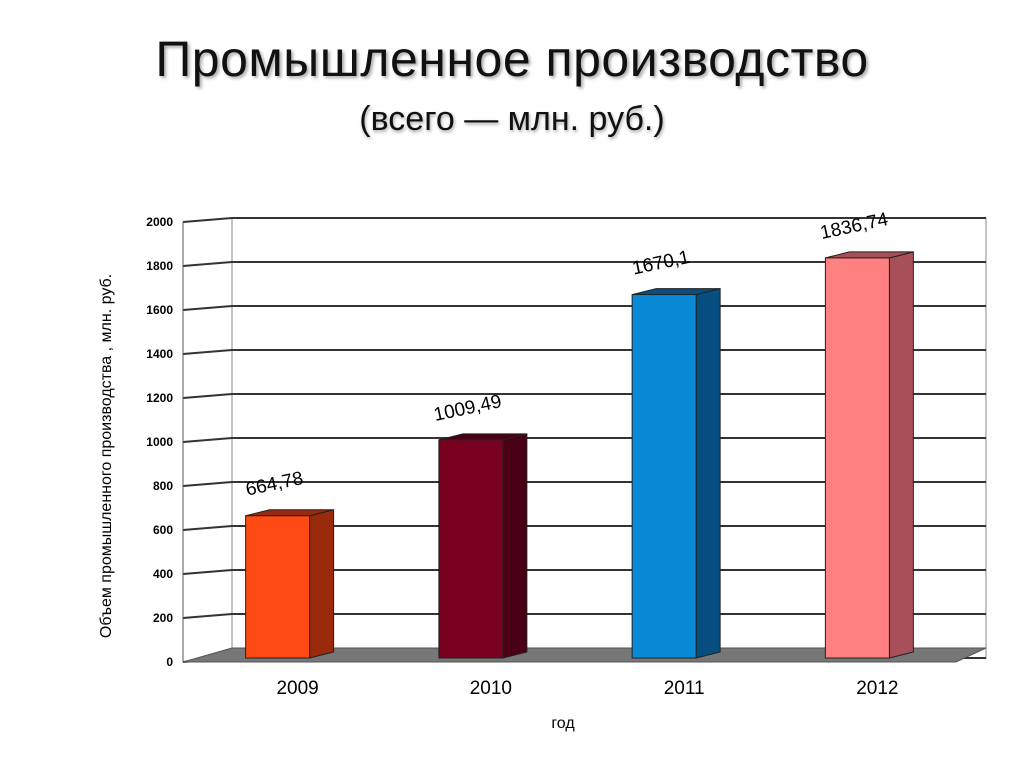 This screenshot has height=768, width=1024. What do you see at coordinates (664, 476) in the screenshot?
I see `bar-2011` at bounding box center [664, 476].